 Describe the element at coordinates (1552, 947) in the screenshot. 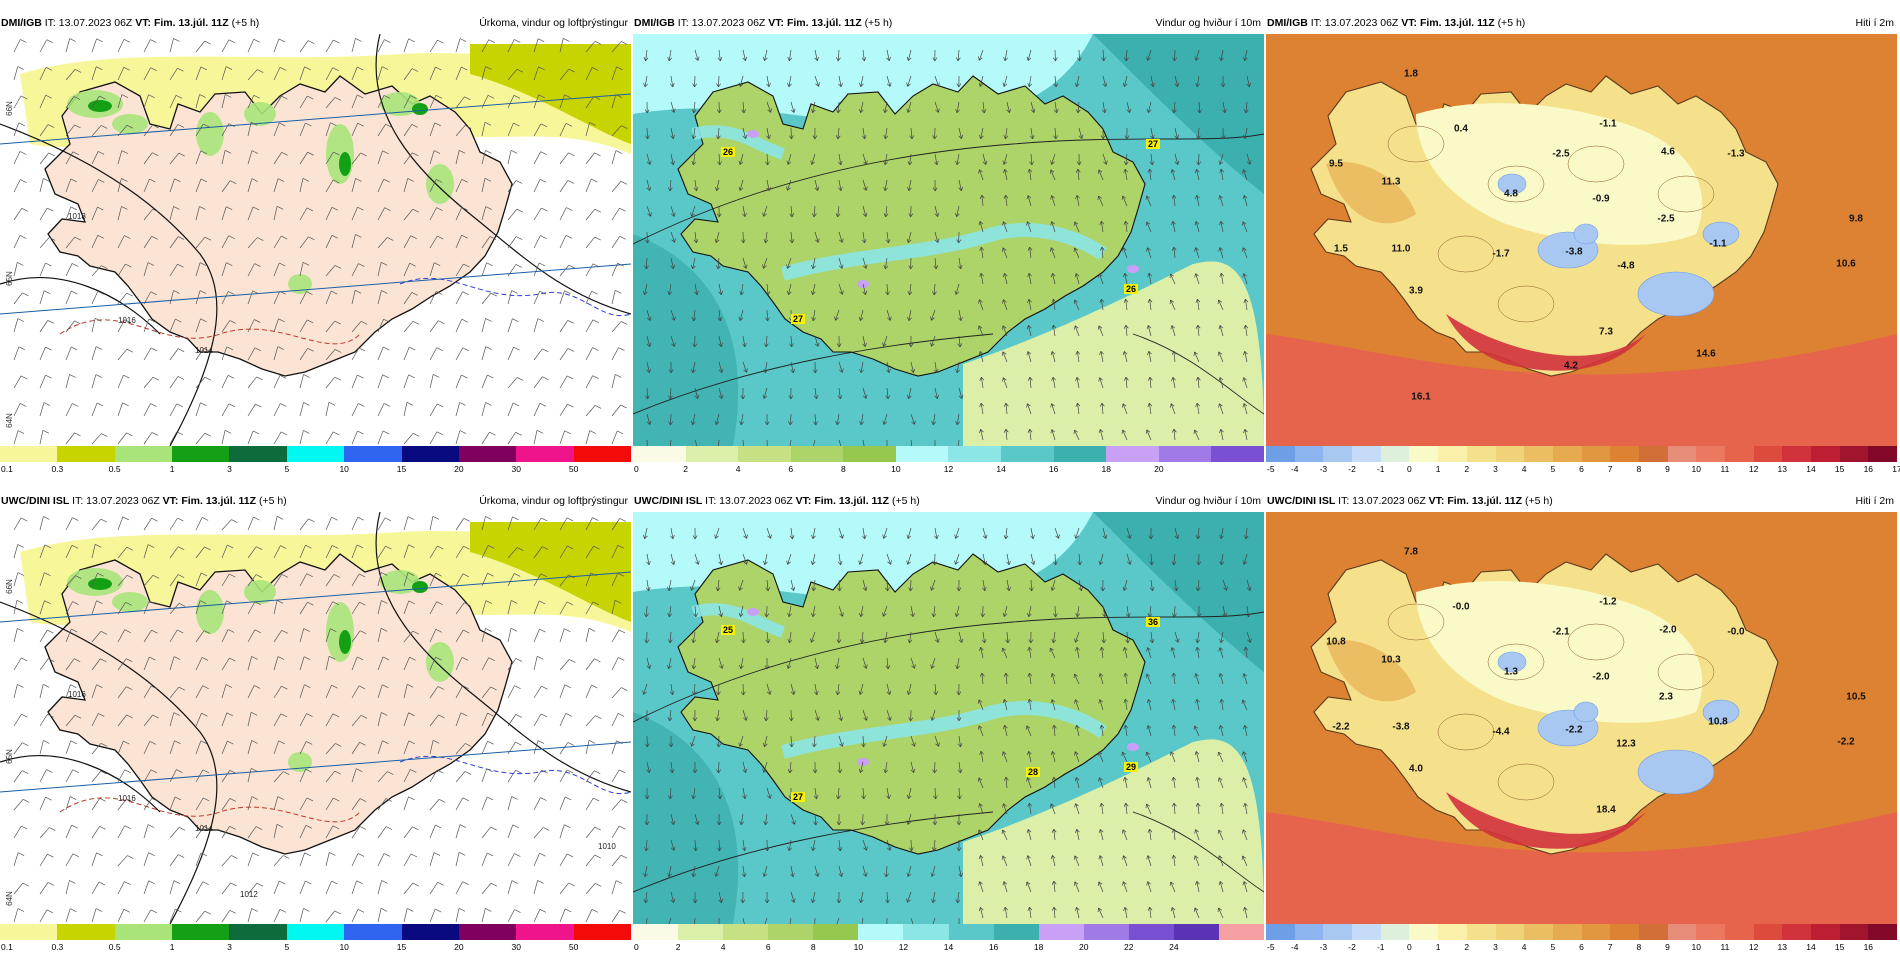

I see `colorbar-tick: 5` at that location.